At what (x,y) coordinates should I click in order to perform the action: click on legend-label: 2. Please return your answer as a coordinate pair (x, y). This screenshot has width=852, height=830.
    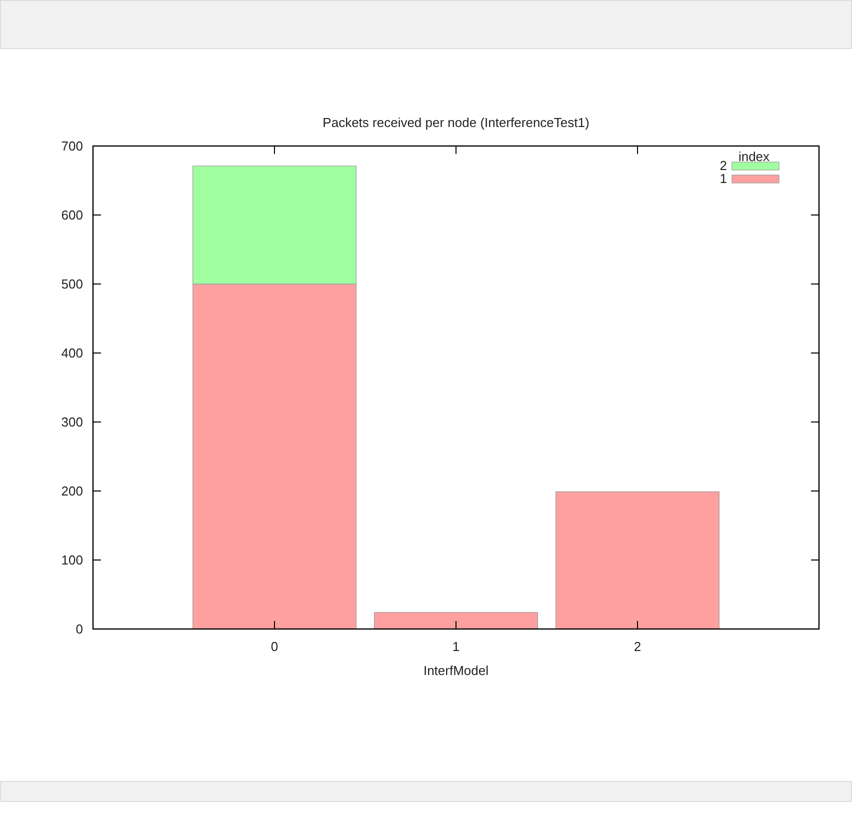
    Looking at the image, I should click on (723, 165).